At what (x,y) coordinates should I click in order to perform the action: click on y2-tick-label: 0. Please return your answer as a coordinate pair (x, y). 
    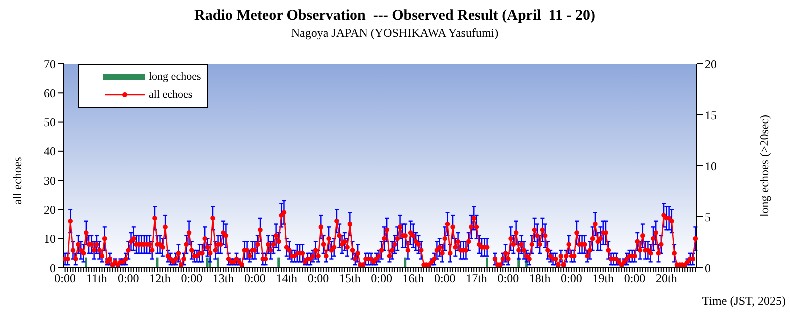
    Looking at the image, I should click on (708, 268).